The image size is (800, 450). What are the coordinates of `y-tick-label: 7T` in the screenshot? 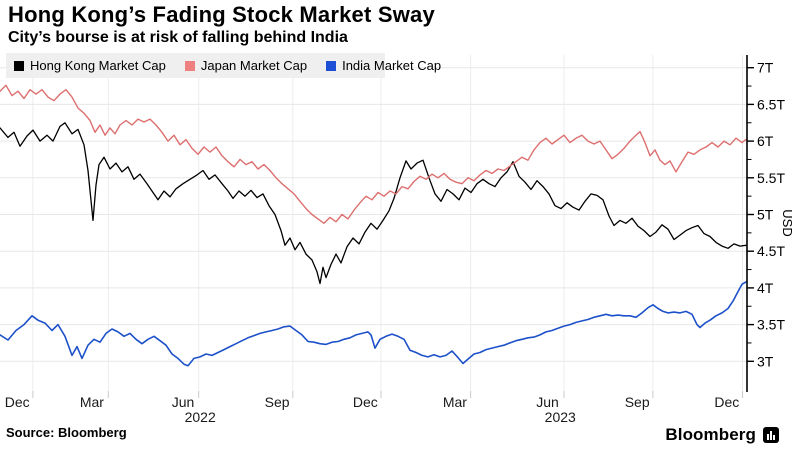 It's located at (765, 68).